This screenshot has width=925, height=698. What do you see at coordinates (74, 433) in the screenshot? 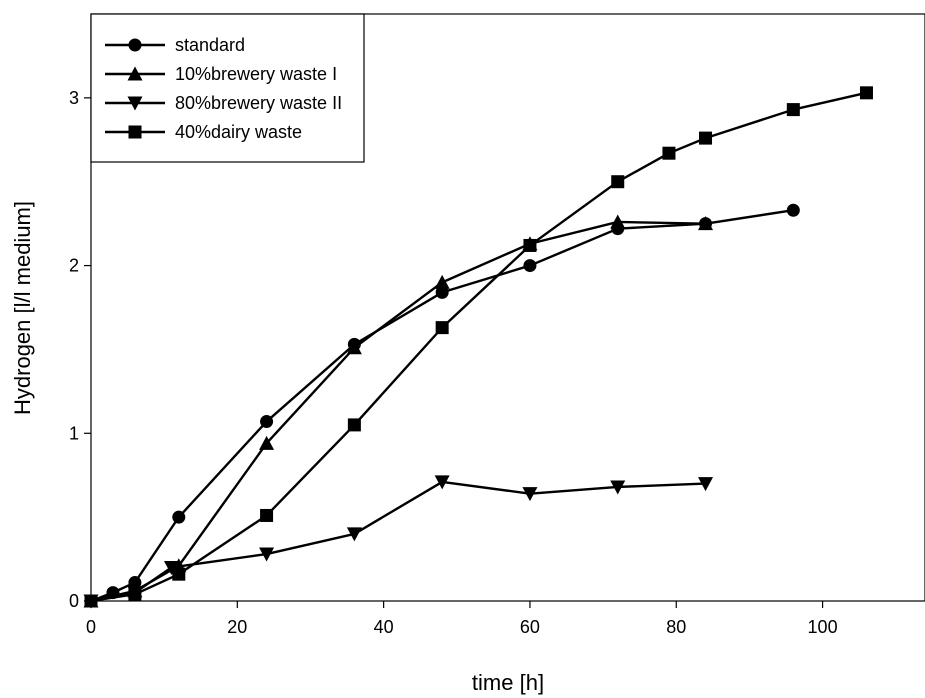
I see `y-tick-label: 1` at bounding box center [74, 433].